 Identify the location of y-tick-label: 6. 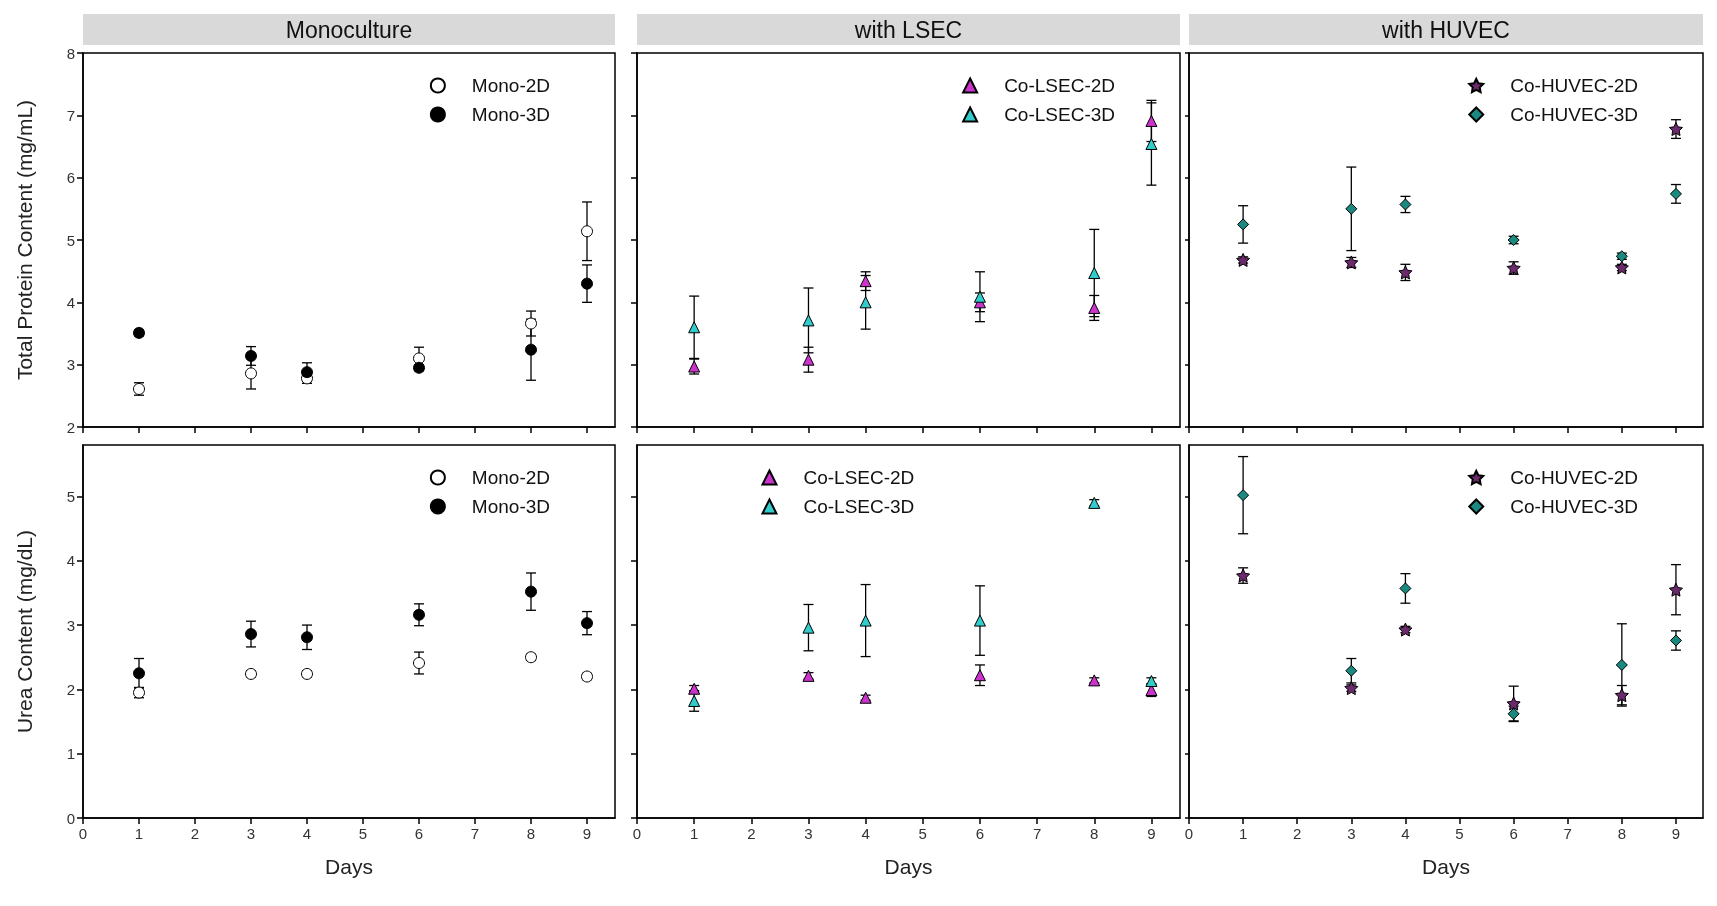
(70, 178).